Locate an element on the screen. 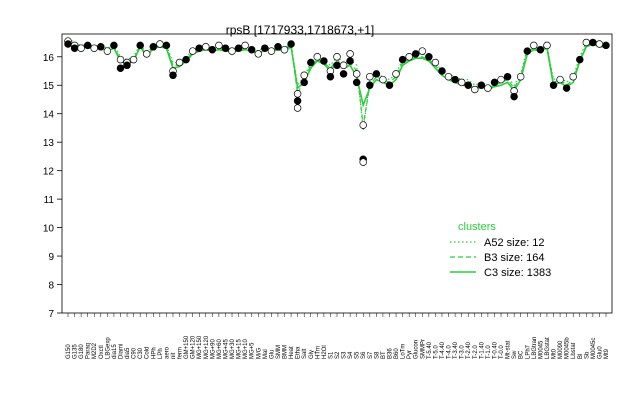  x-tick-label: Mt0 is located at coordinates (555, 353).